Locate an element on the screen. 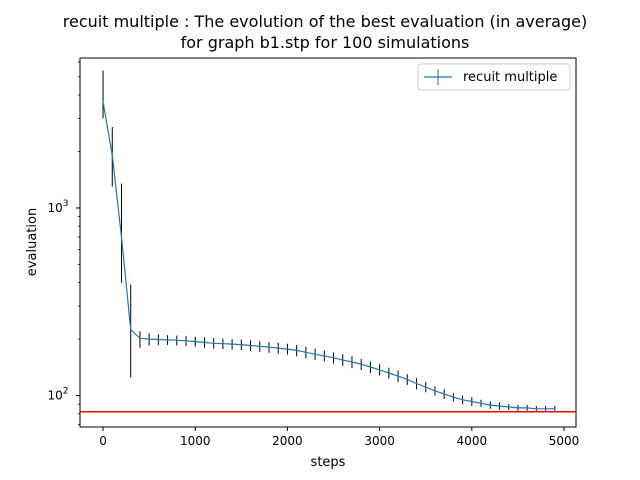 The height and width of the screenshot is (480, 640). legend: recuit multiple is located at coordinates (494, 77).